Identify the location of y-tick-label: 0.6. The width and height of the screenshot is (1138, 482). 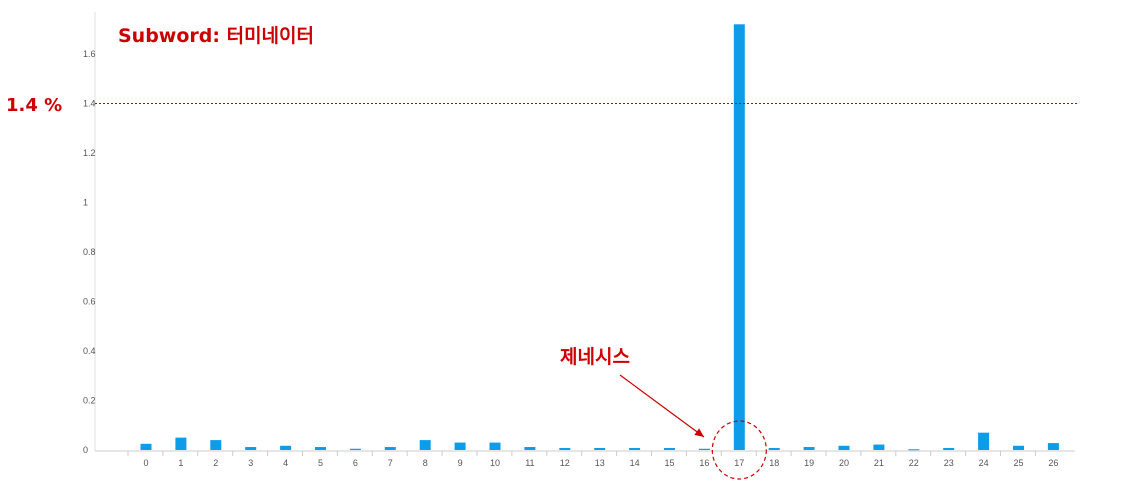
(89, 302).